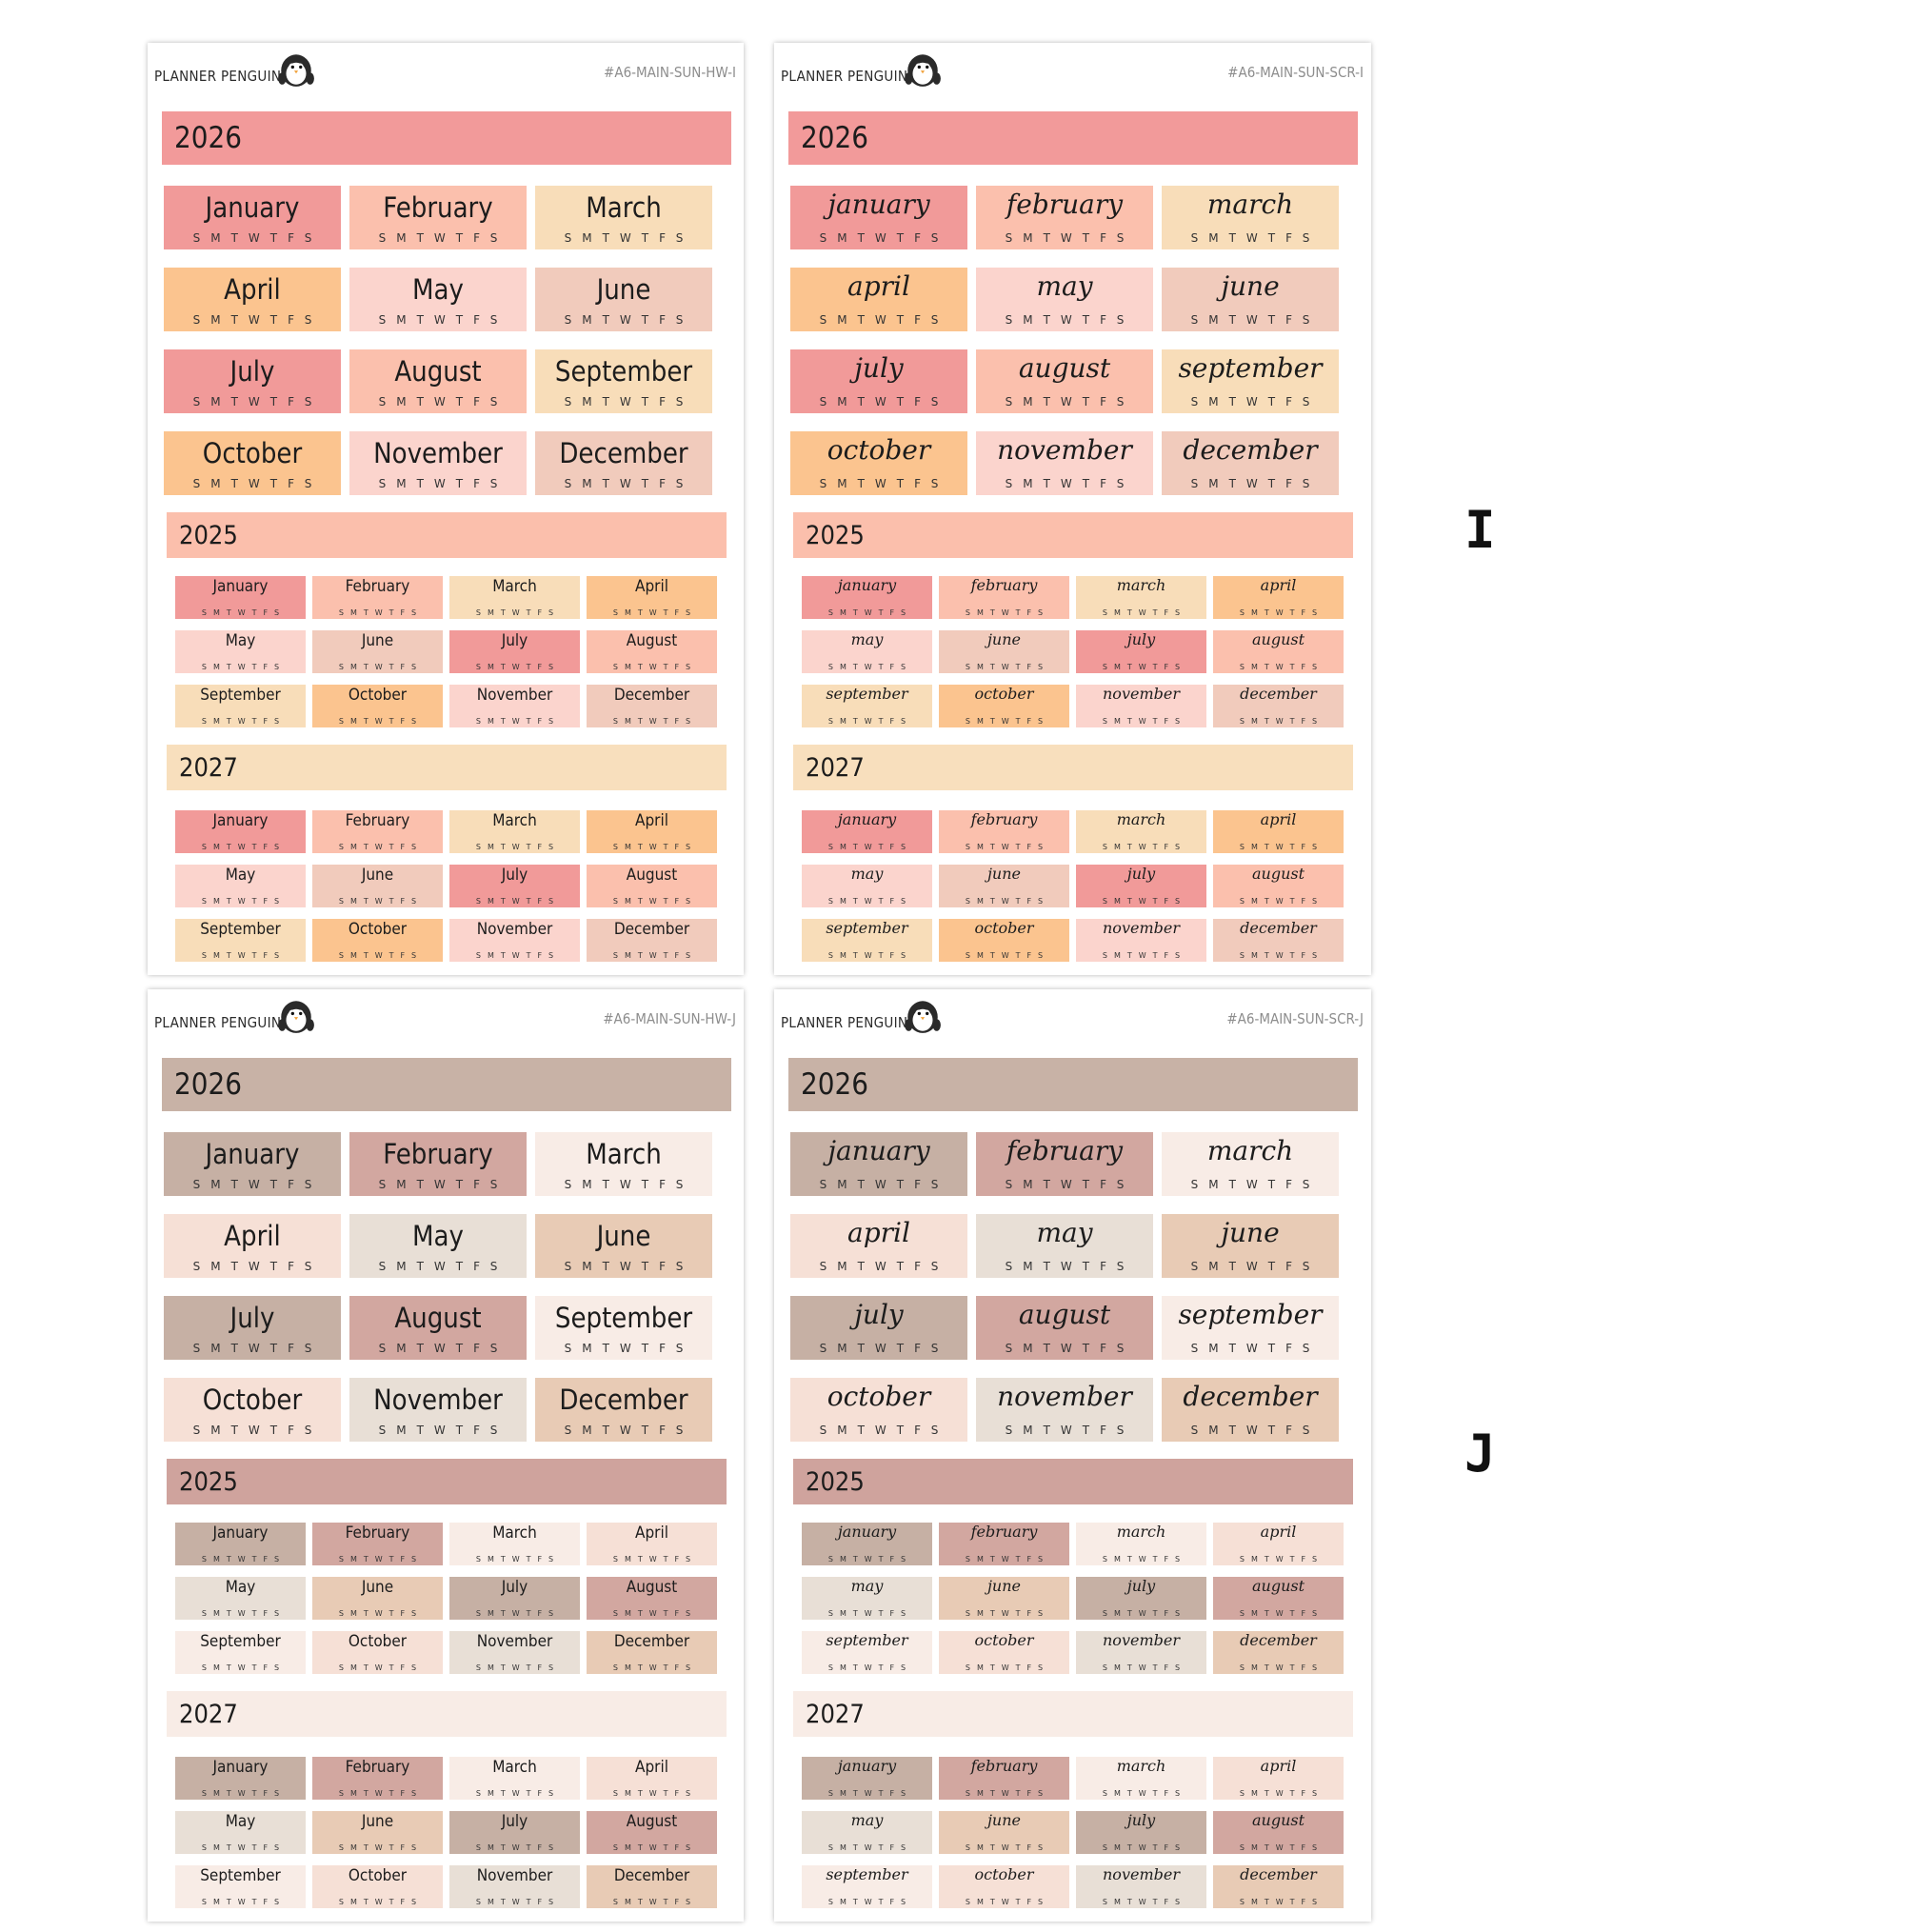  What do you see at coordinates (1064, 1314) in the screenshot?
I see `month-name: august` at bounding box center [1064, 1314].